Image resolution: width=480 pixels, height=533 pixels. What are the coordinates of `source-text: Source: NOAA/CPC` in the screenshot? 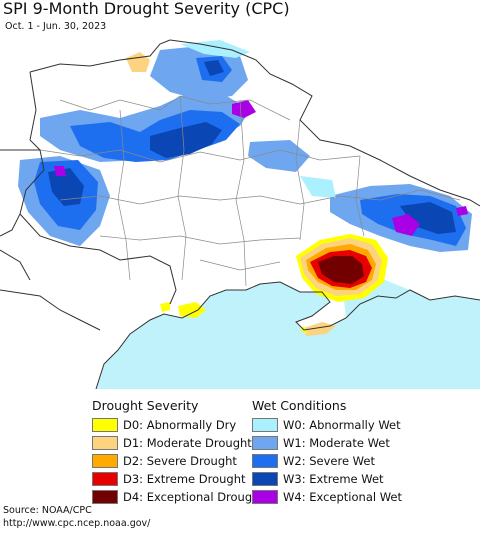 It's located at (47, 510).